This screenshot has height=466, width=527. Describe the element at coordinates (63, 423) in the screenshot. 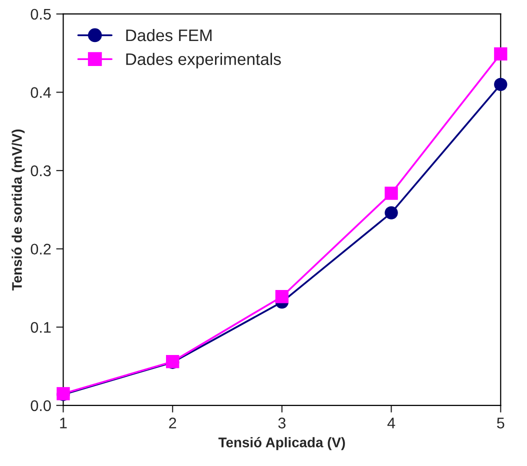

I see `x-tick-label: 1` at that location.